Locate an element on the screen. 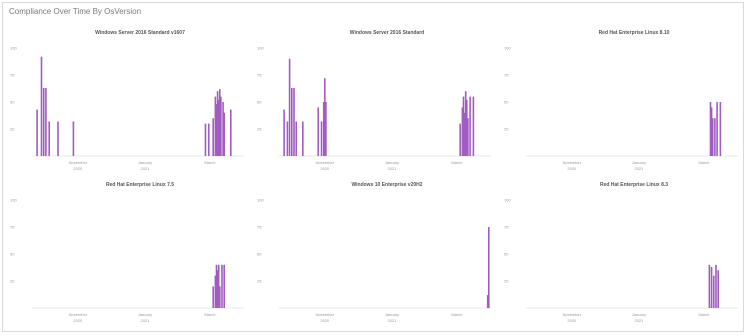  chart-title: Red Hat Enterprise Linux 8.3 is located at coordinates (634, 185).